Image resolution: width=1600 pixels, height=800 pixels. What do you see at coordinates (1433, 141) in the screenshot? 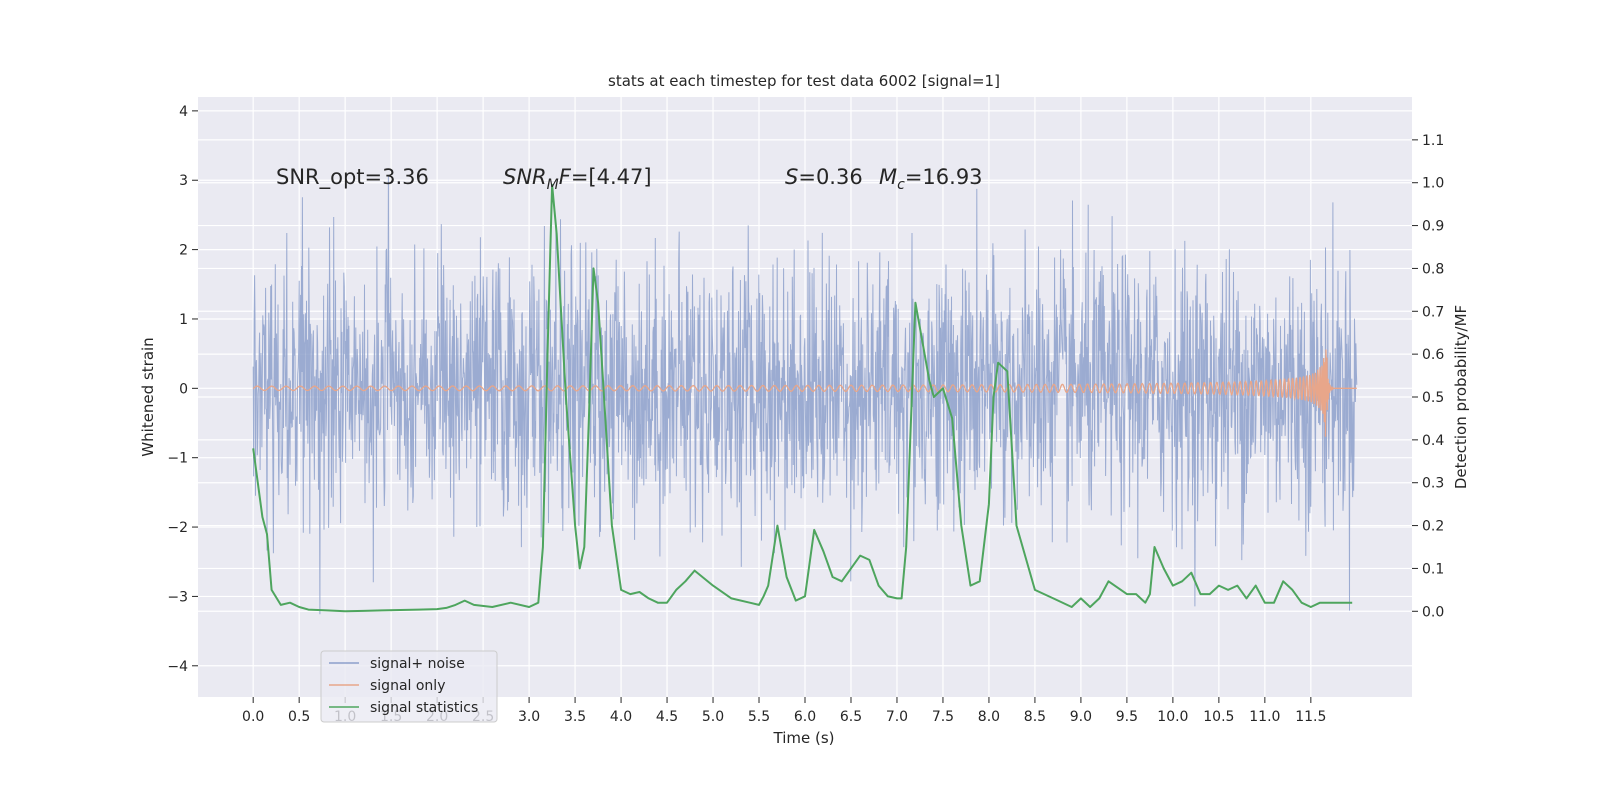
I see `y-tick-label-right: 1.1` at bounding box center [1433, 141].